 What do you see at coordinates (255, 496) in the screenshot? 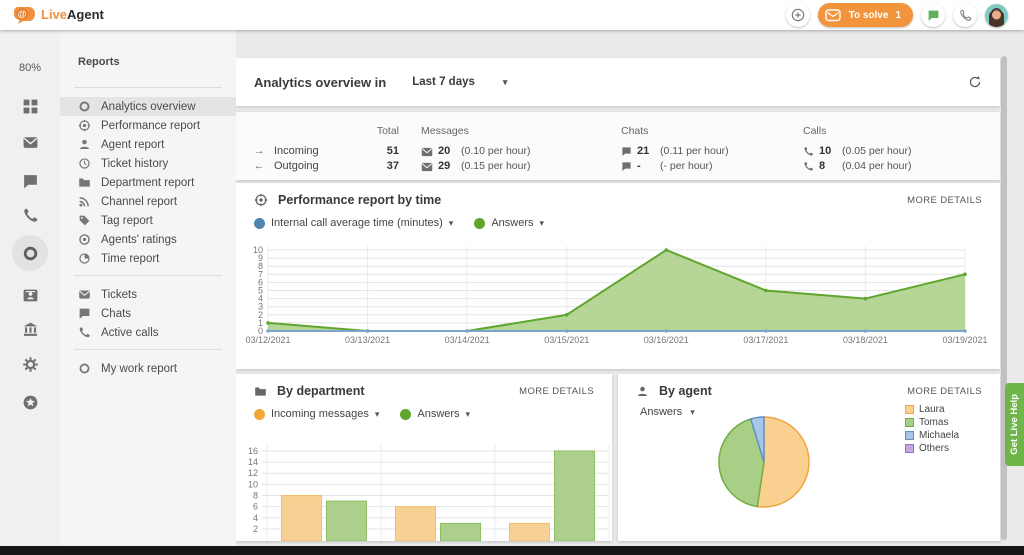
I see `svg-text: 8` at bounding box center [255, 496].